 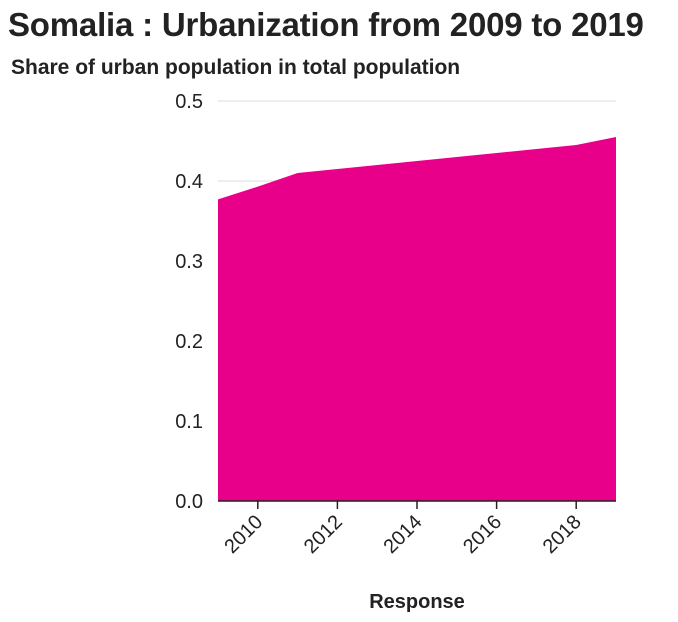 What do you see at coordinates (562, 534) in the screenshot?
I see `x-tick-label: 2018` at bounding box center [562, 534].